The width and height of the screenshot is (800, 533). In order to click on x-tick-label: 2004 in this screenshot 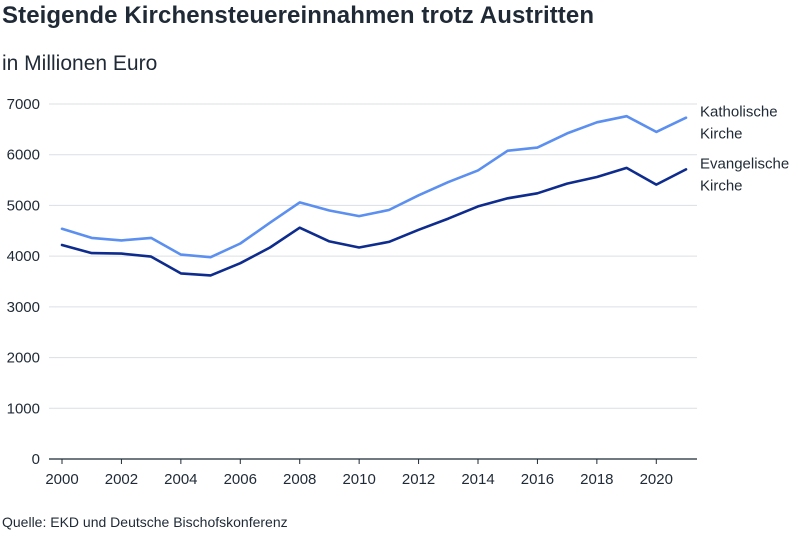, I will do `click(180, 479)`.